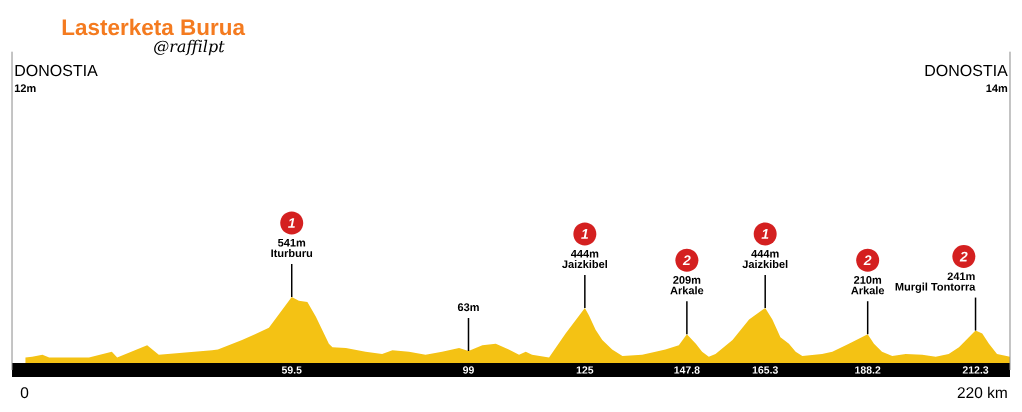 The height and width of the screenshot is (412, 1022). I want to click on annotation: Iturburu, so click(292, 253).